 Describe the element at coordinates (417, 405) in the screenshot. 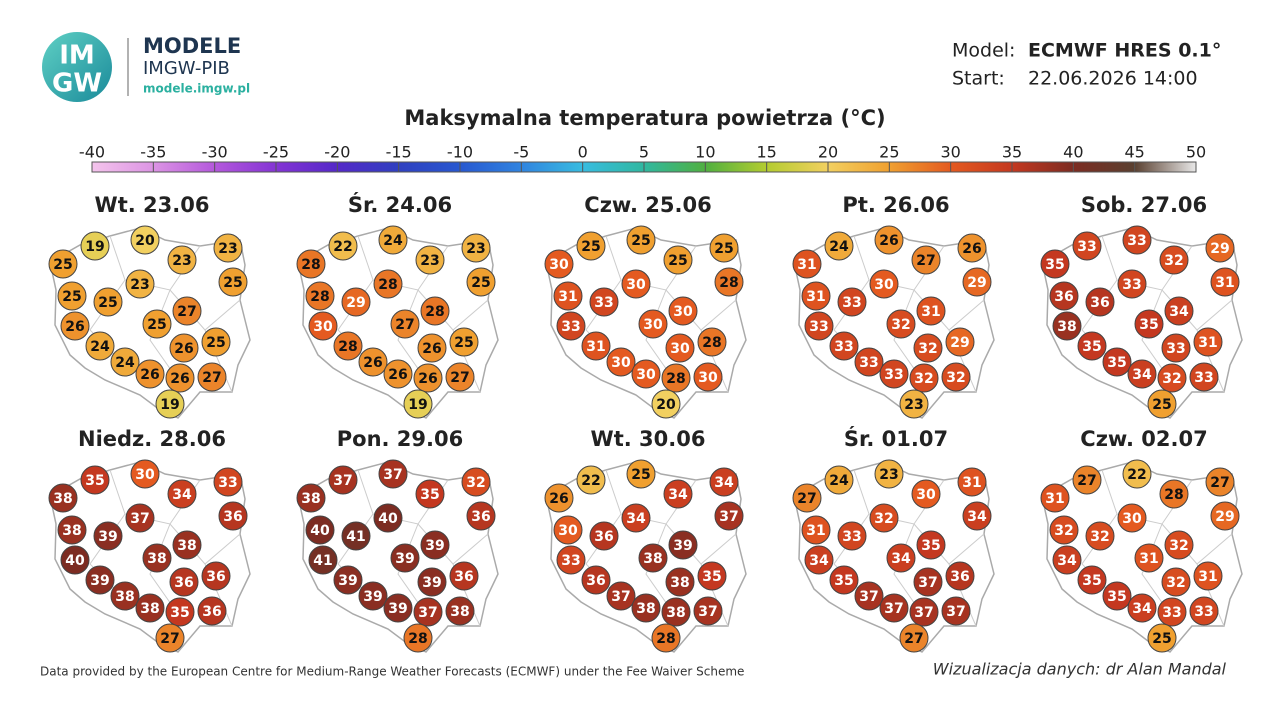

I see `temp-label: 19` at that location.